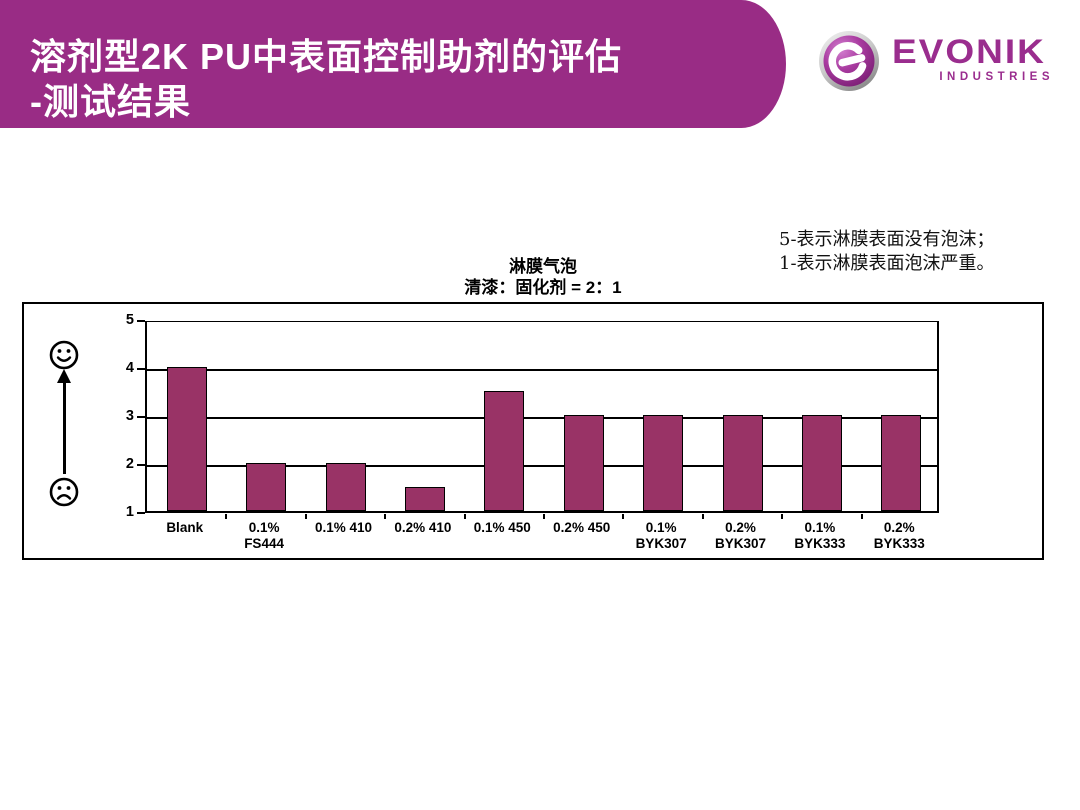 This screenshot has height=810, width=1080. I want to click on x-tick-label-9: 0.2% BYK333, so click(899, 535).